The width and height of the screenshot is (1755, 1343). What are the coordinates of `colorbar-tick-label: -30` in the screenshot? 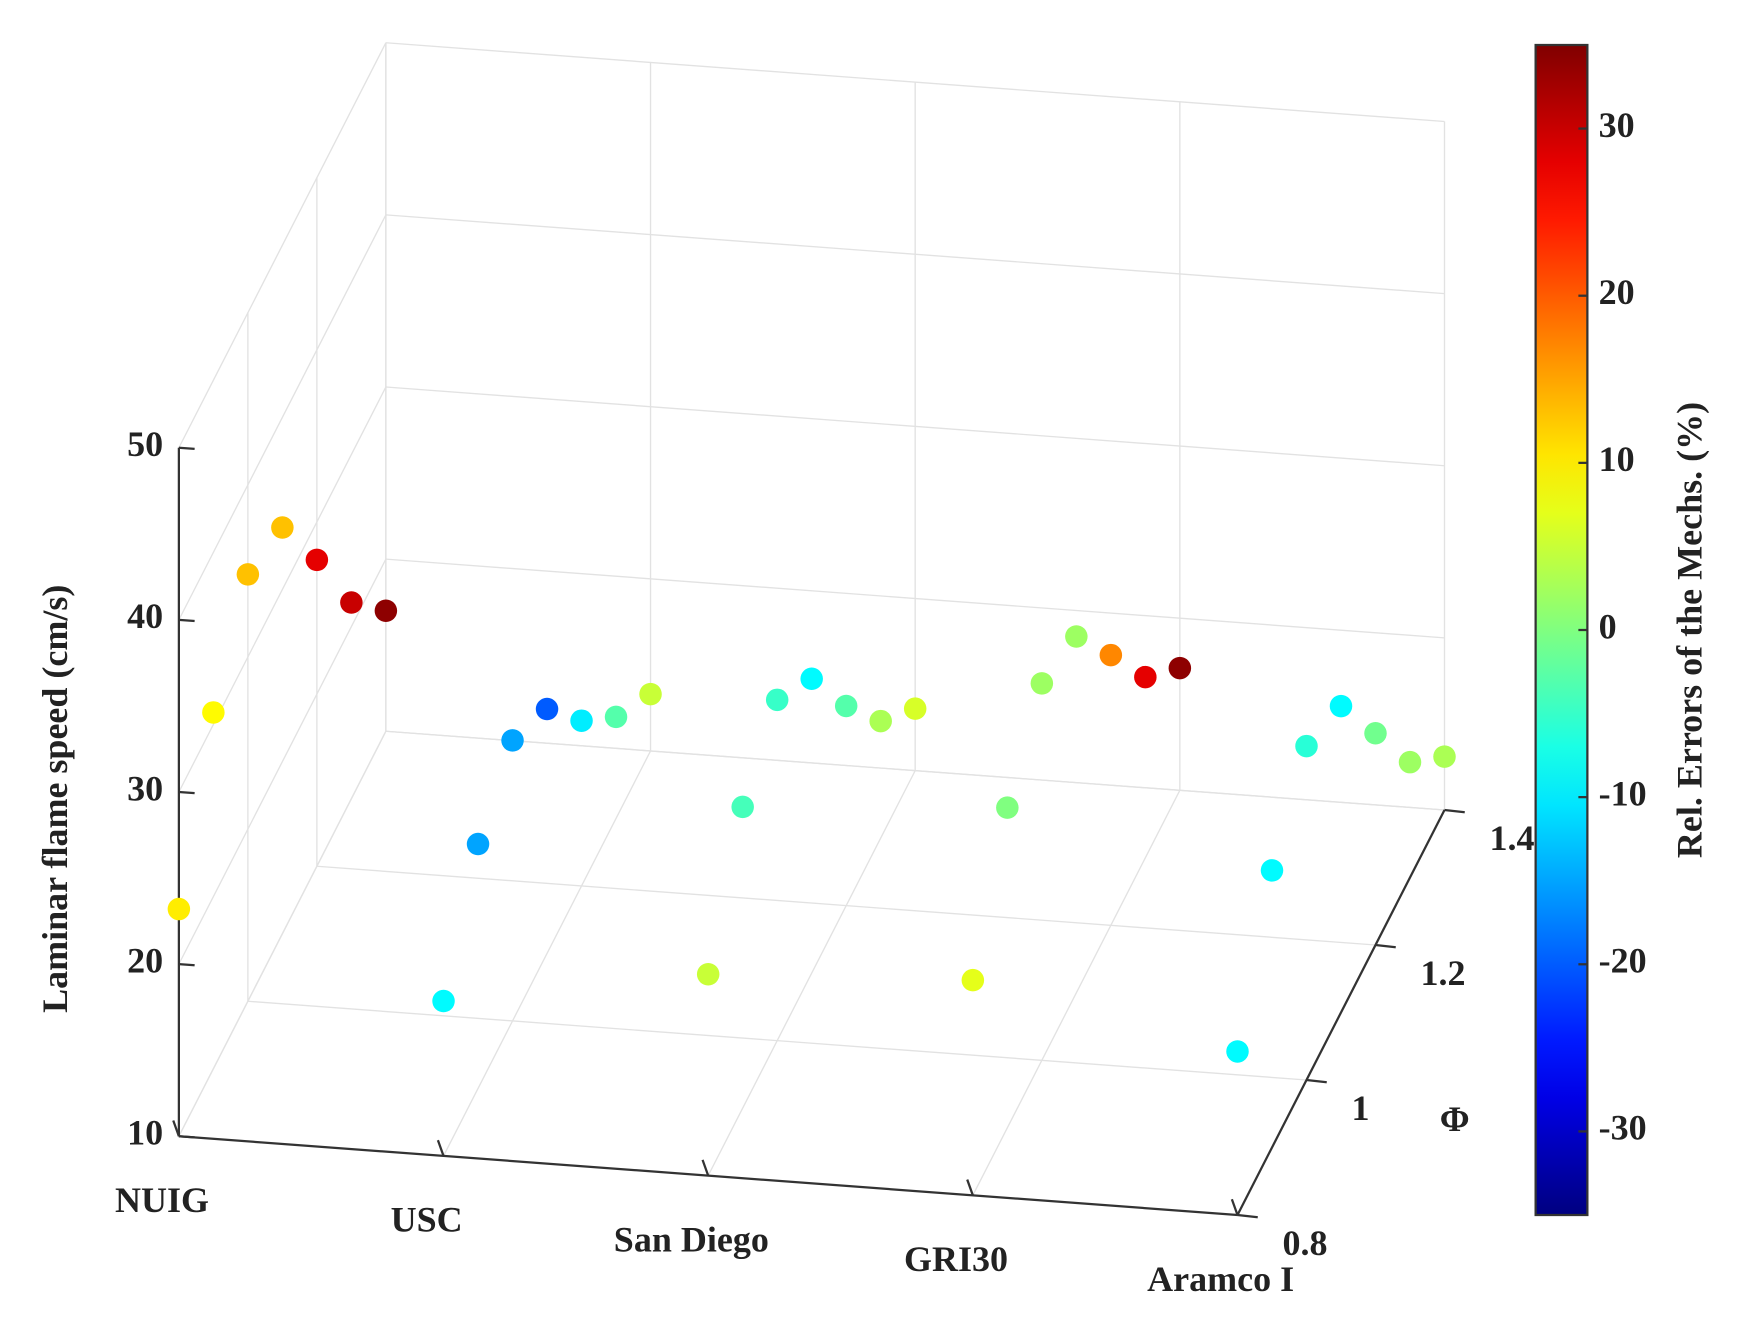 It's located at (1623, 1128).